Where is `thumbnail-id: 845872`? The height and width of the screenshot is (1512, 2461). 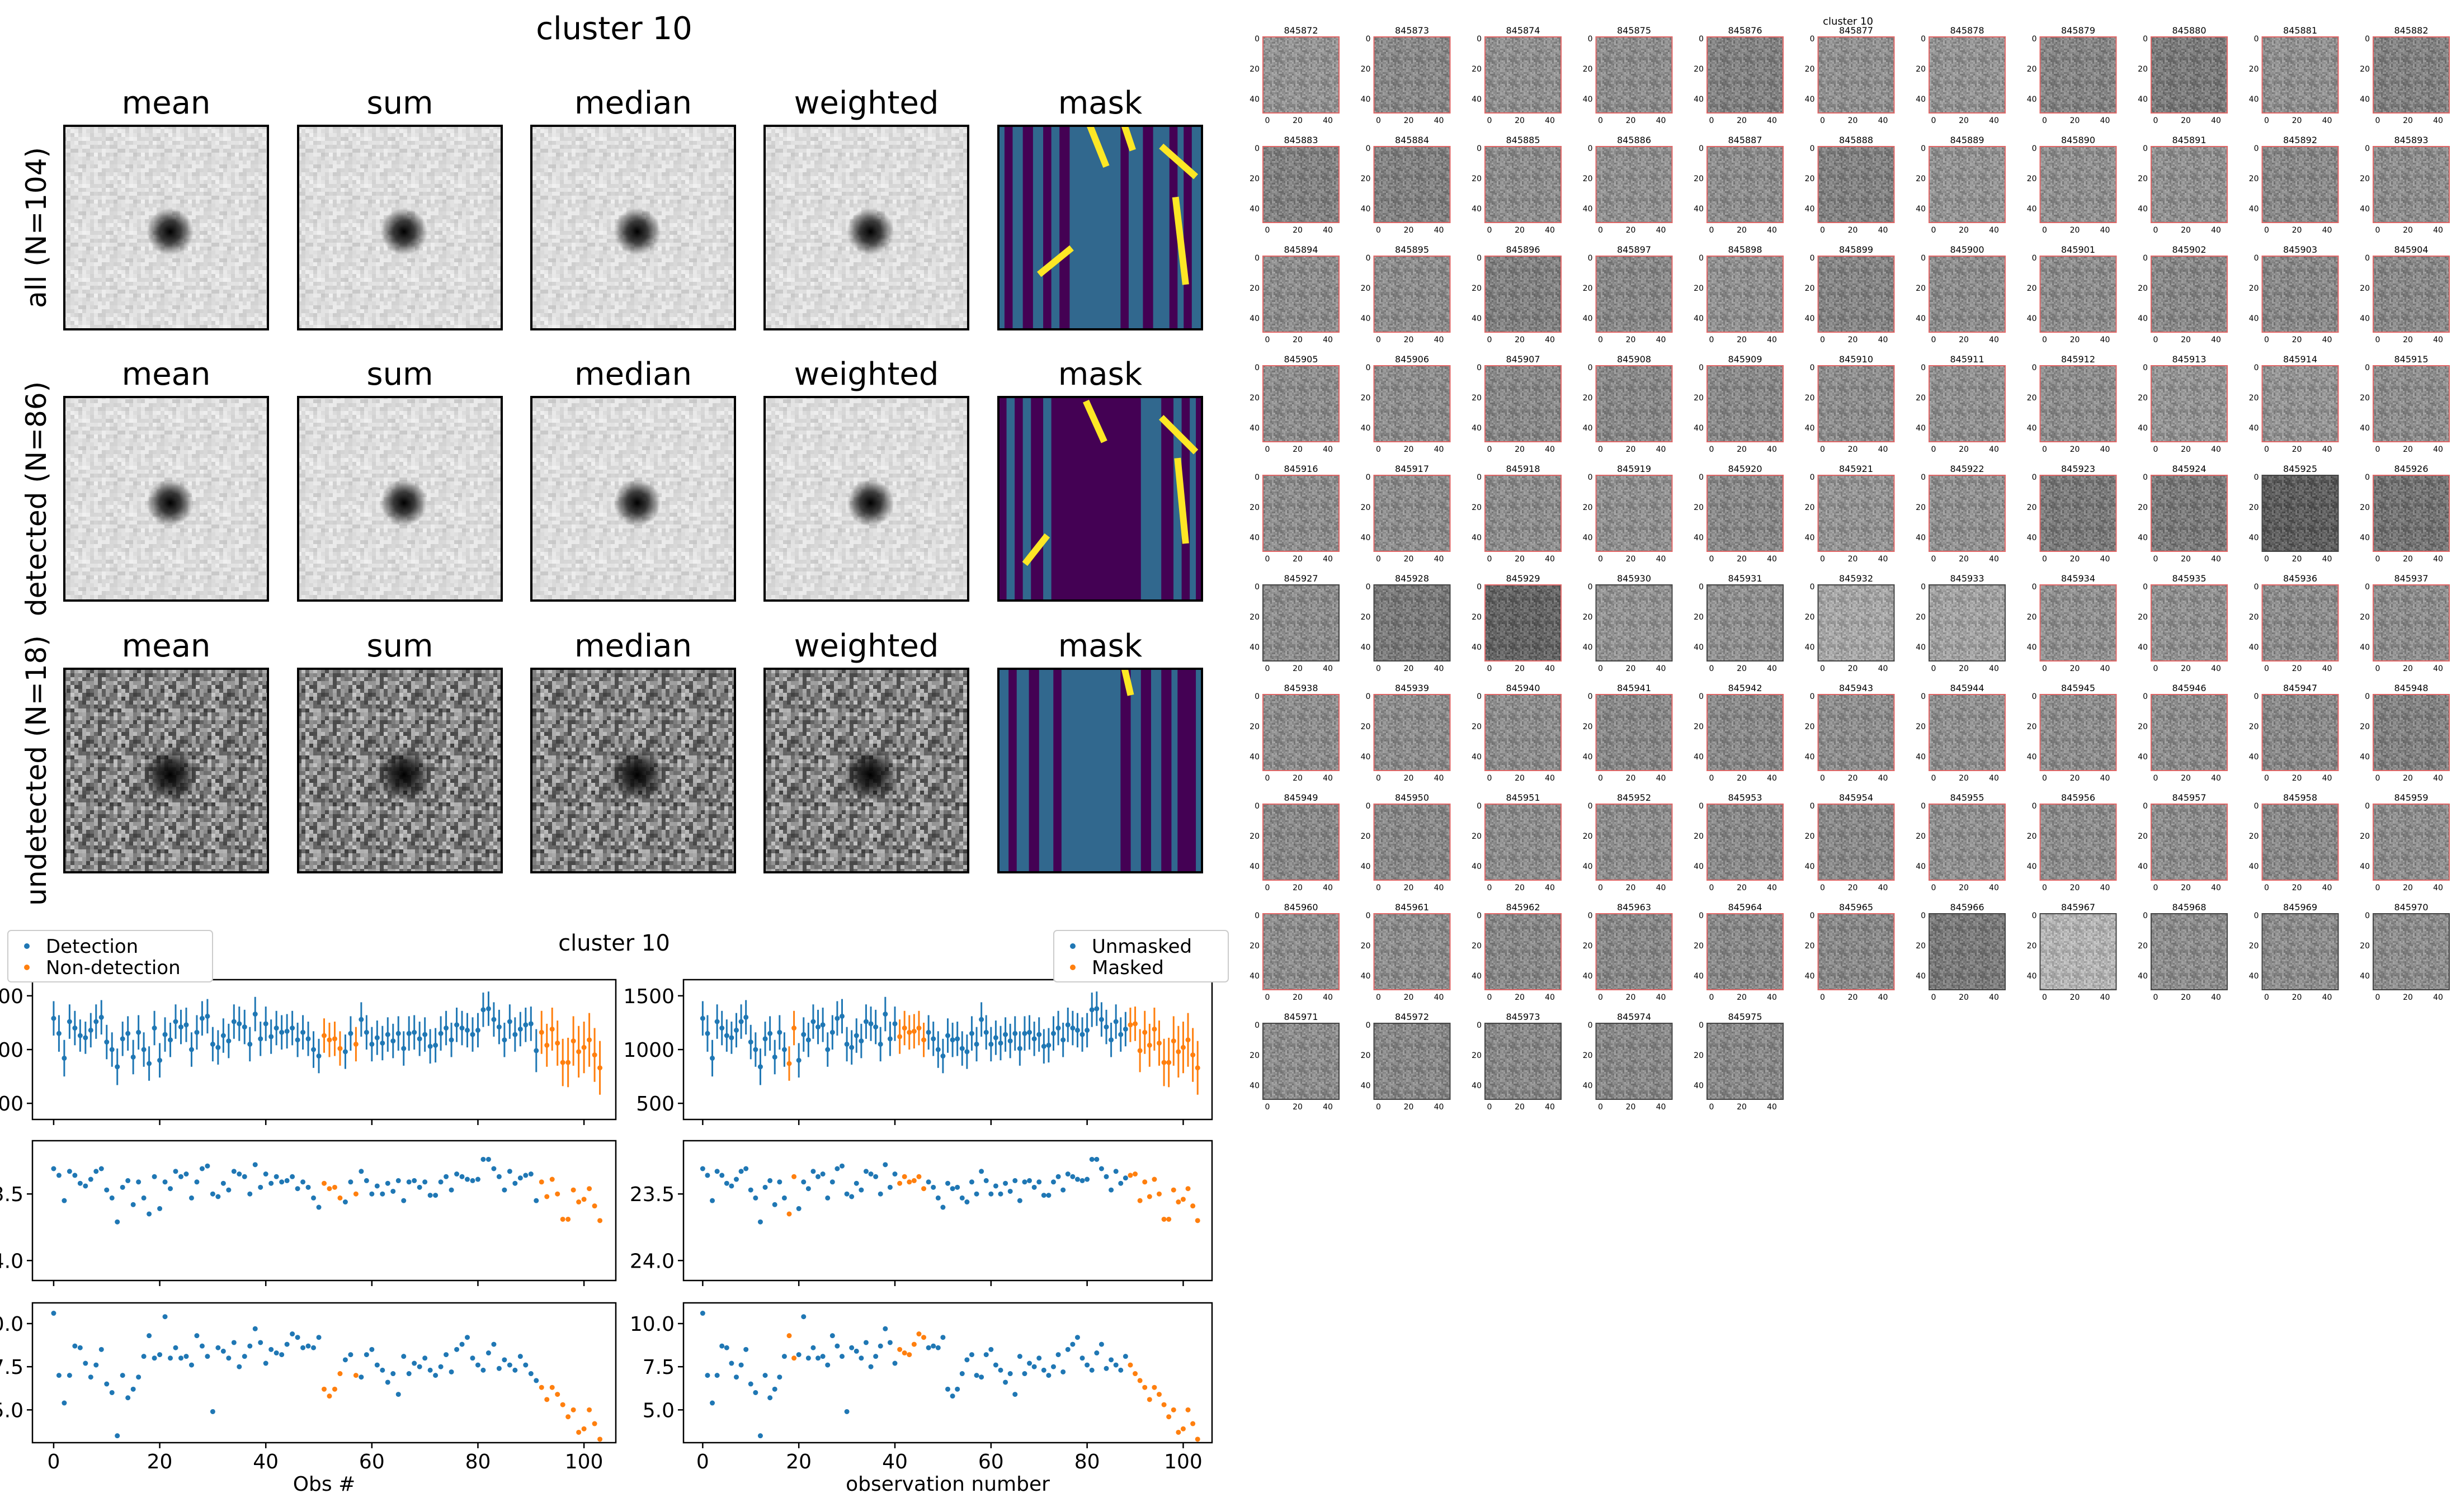
thumbnail-id: 845872 is located at coordinates (1301, 30).